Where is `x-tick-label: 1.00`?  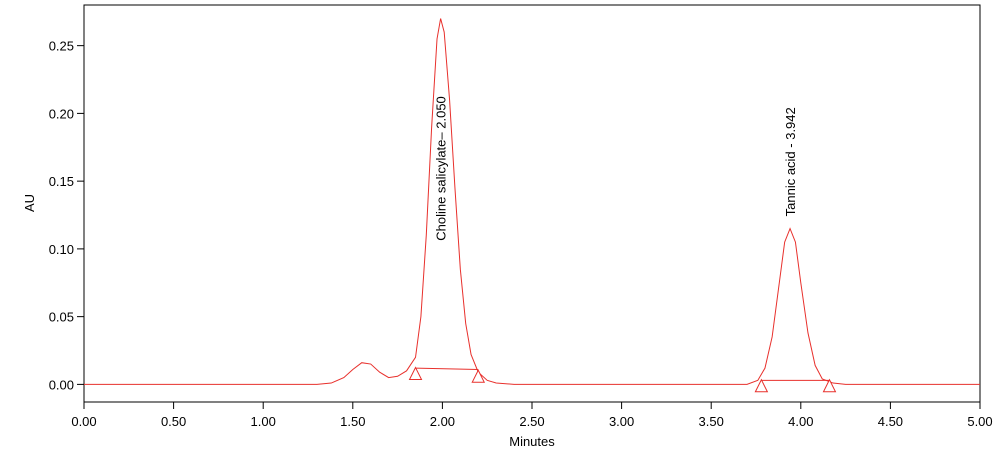
x-tick-label: 1.00 is located at coordinates (263, 421).